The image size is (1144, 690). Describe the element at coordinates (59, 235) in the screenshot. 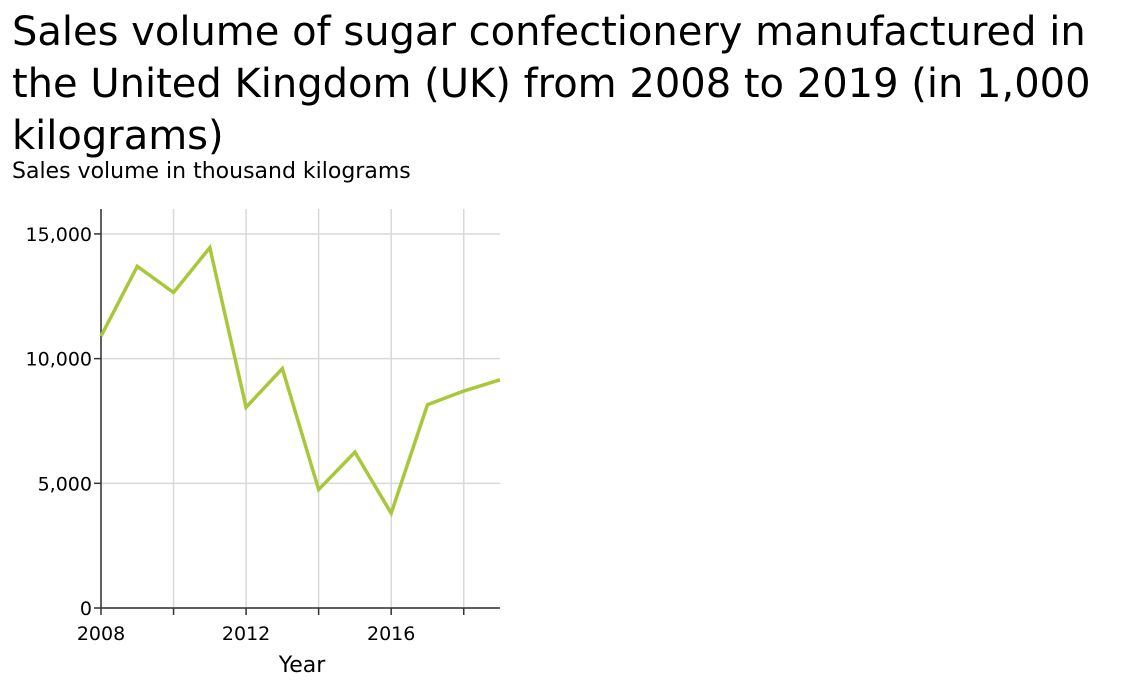

I see `y-tick-label: 15,000` at that location.